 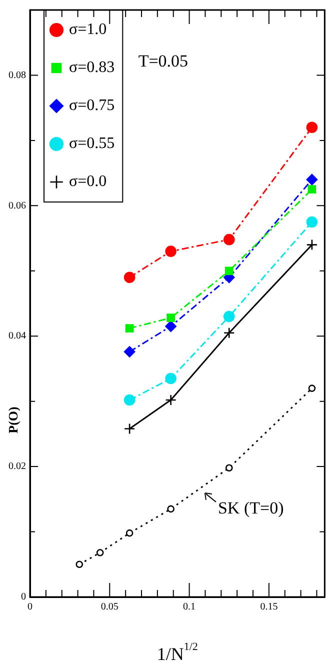 What do you see at coordinates (17, 336) in the screenshot?
I see `y-tick-label: 0.04` at bounding box center [17, 336].